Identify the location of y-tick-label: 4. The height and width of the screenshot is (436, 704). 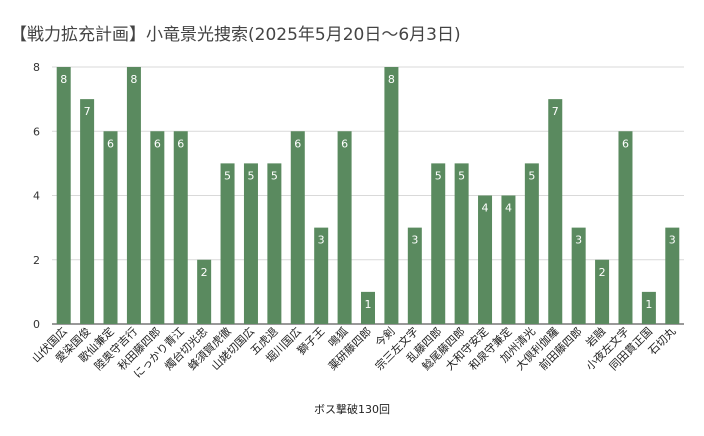
(36, 196).